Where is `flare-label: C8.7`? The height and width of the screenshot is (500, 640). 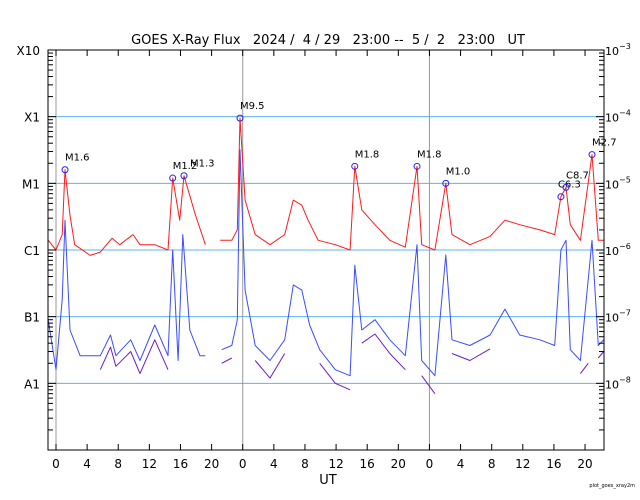
flare-label: C8.7 is located at coordinates (577, 175).